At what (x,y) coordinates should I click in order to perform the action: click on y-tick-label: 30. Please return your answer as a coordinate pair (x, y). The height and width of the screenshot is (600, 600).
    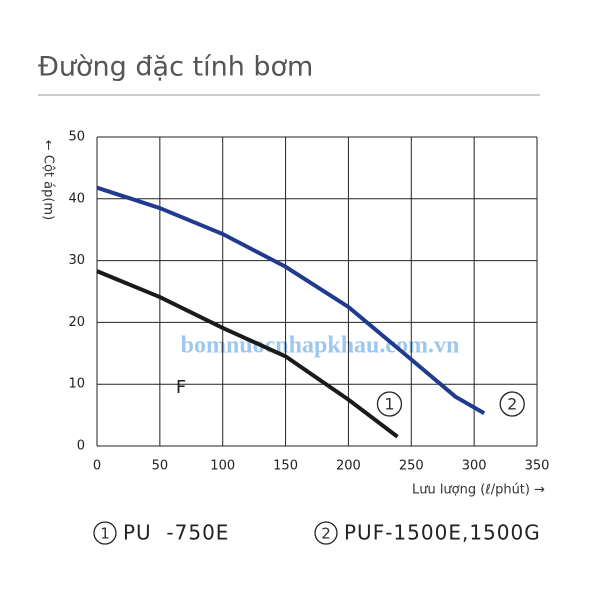
    Looking at the image, I should click on (76, 260).